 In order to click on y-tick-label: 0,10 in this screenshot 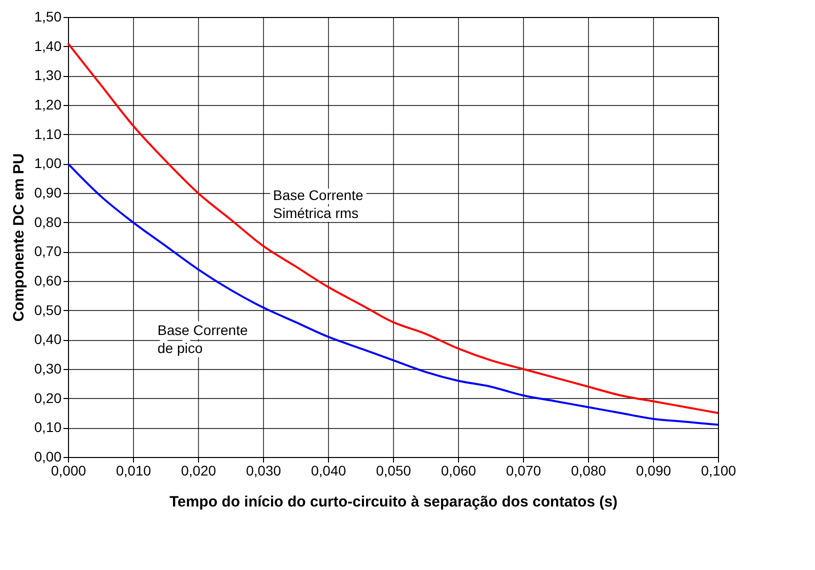, I will do `click(48, 427)`.